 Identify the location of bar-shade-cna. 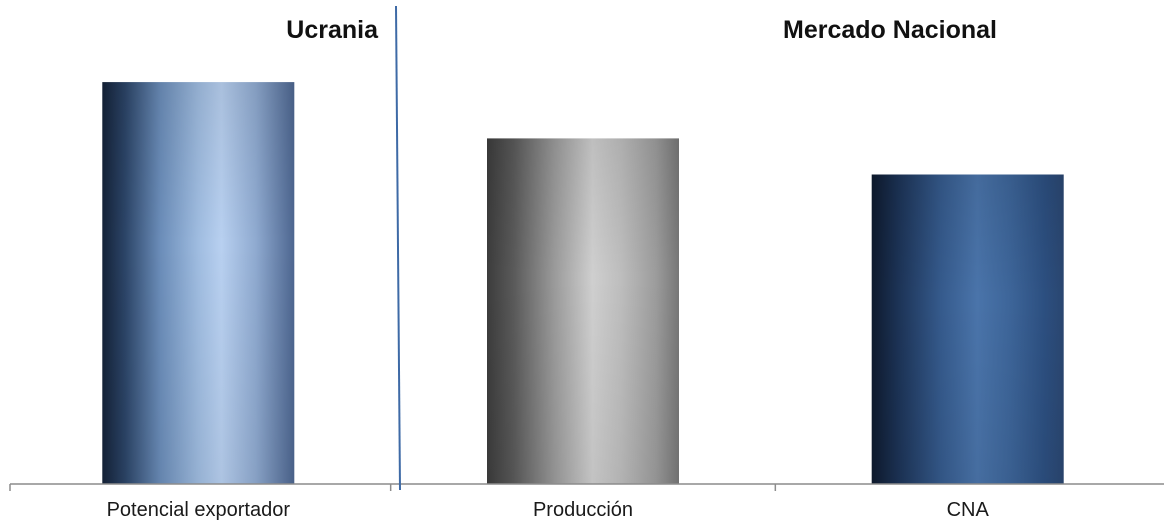
(967, 329).